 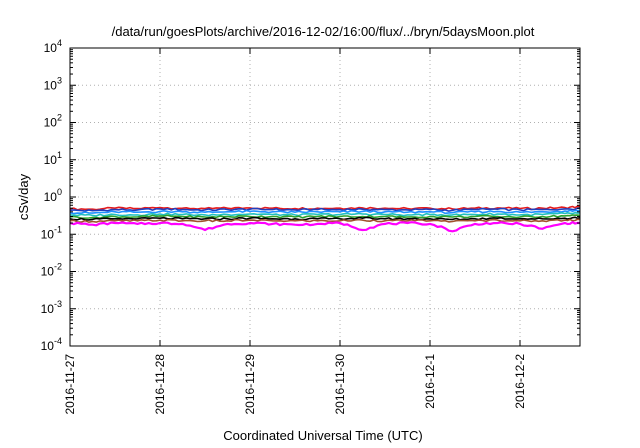 I want to click on y-tick-label: 10⁴, so click(x=53, y=46).